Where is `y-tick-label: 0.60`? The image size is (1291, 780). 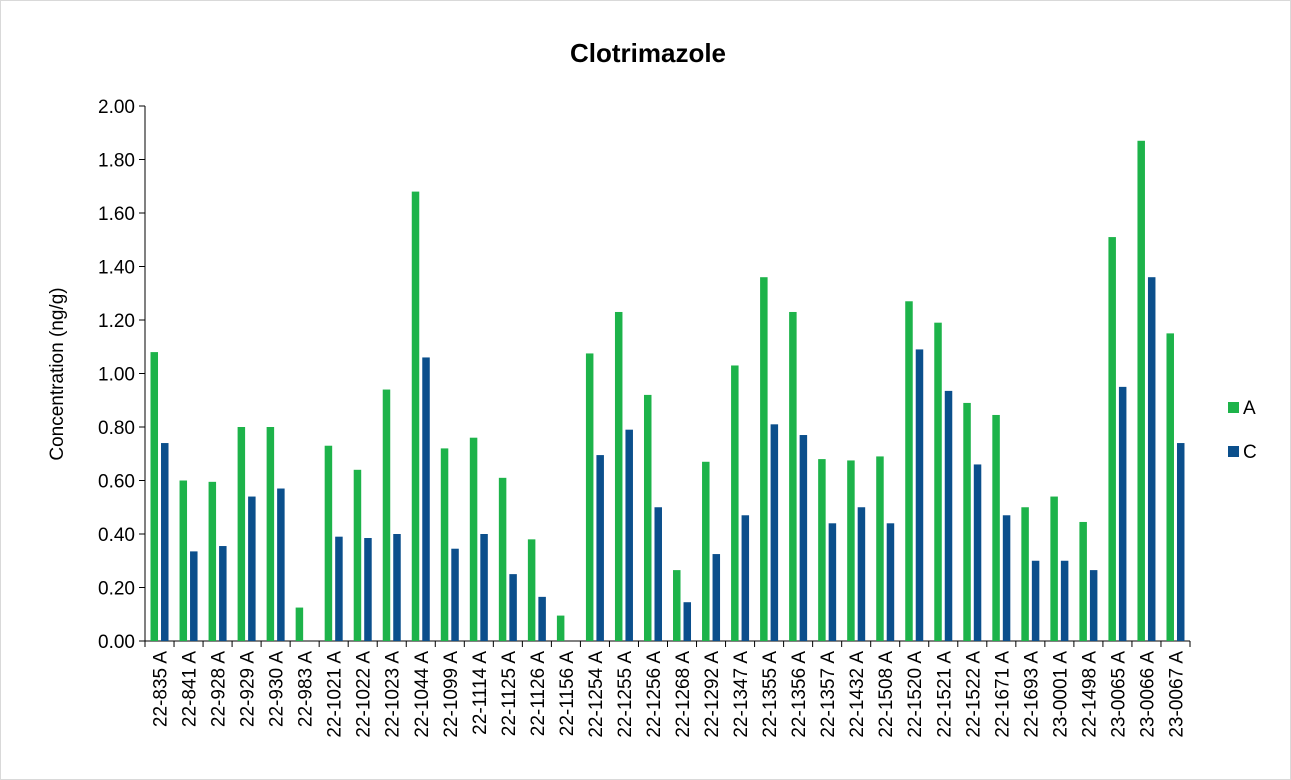
y-tick-label: 0.60 is located at coordinates (116, 482).